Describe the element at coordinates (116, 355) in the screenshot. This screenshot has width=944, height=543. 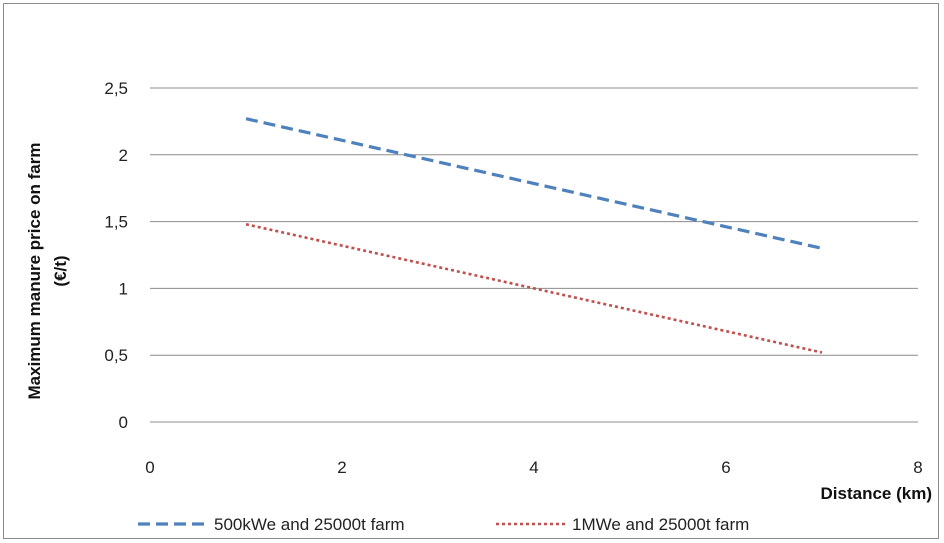
I see `y-tick-label: 0,5` at that location.